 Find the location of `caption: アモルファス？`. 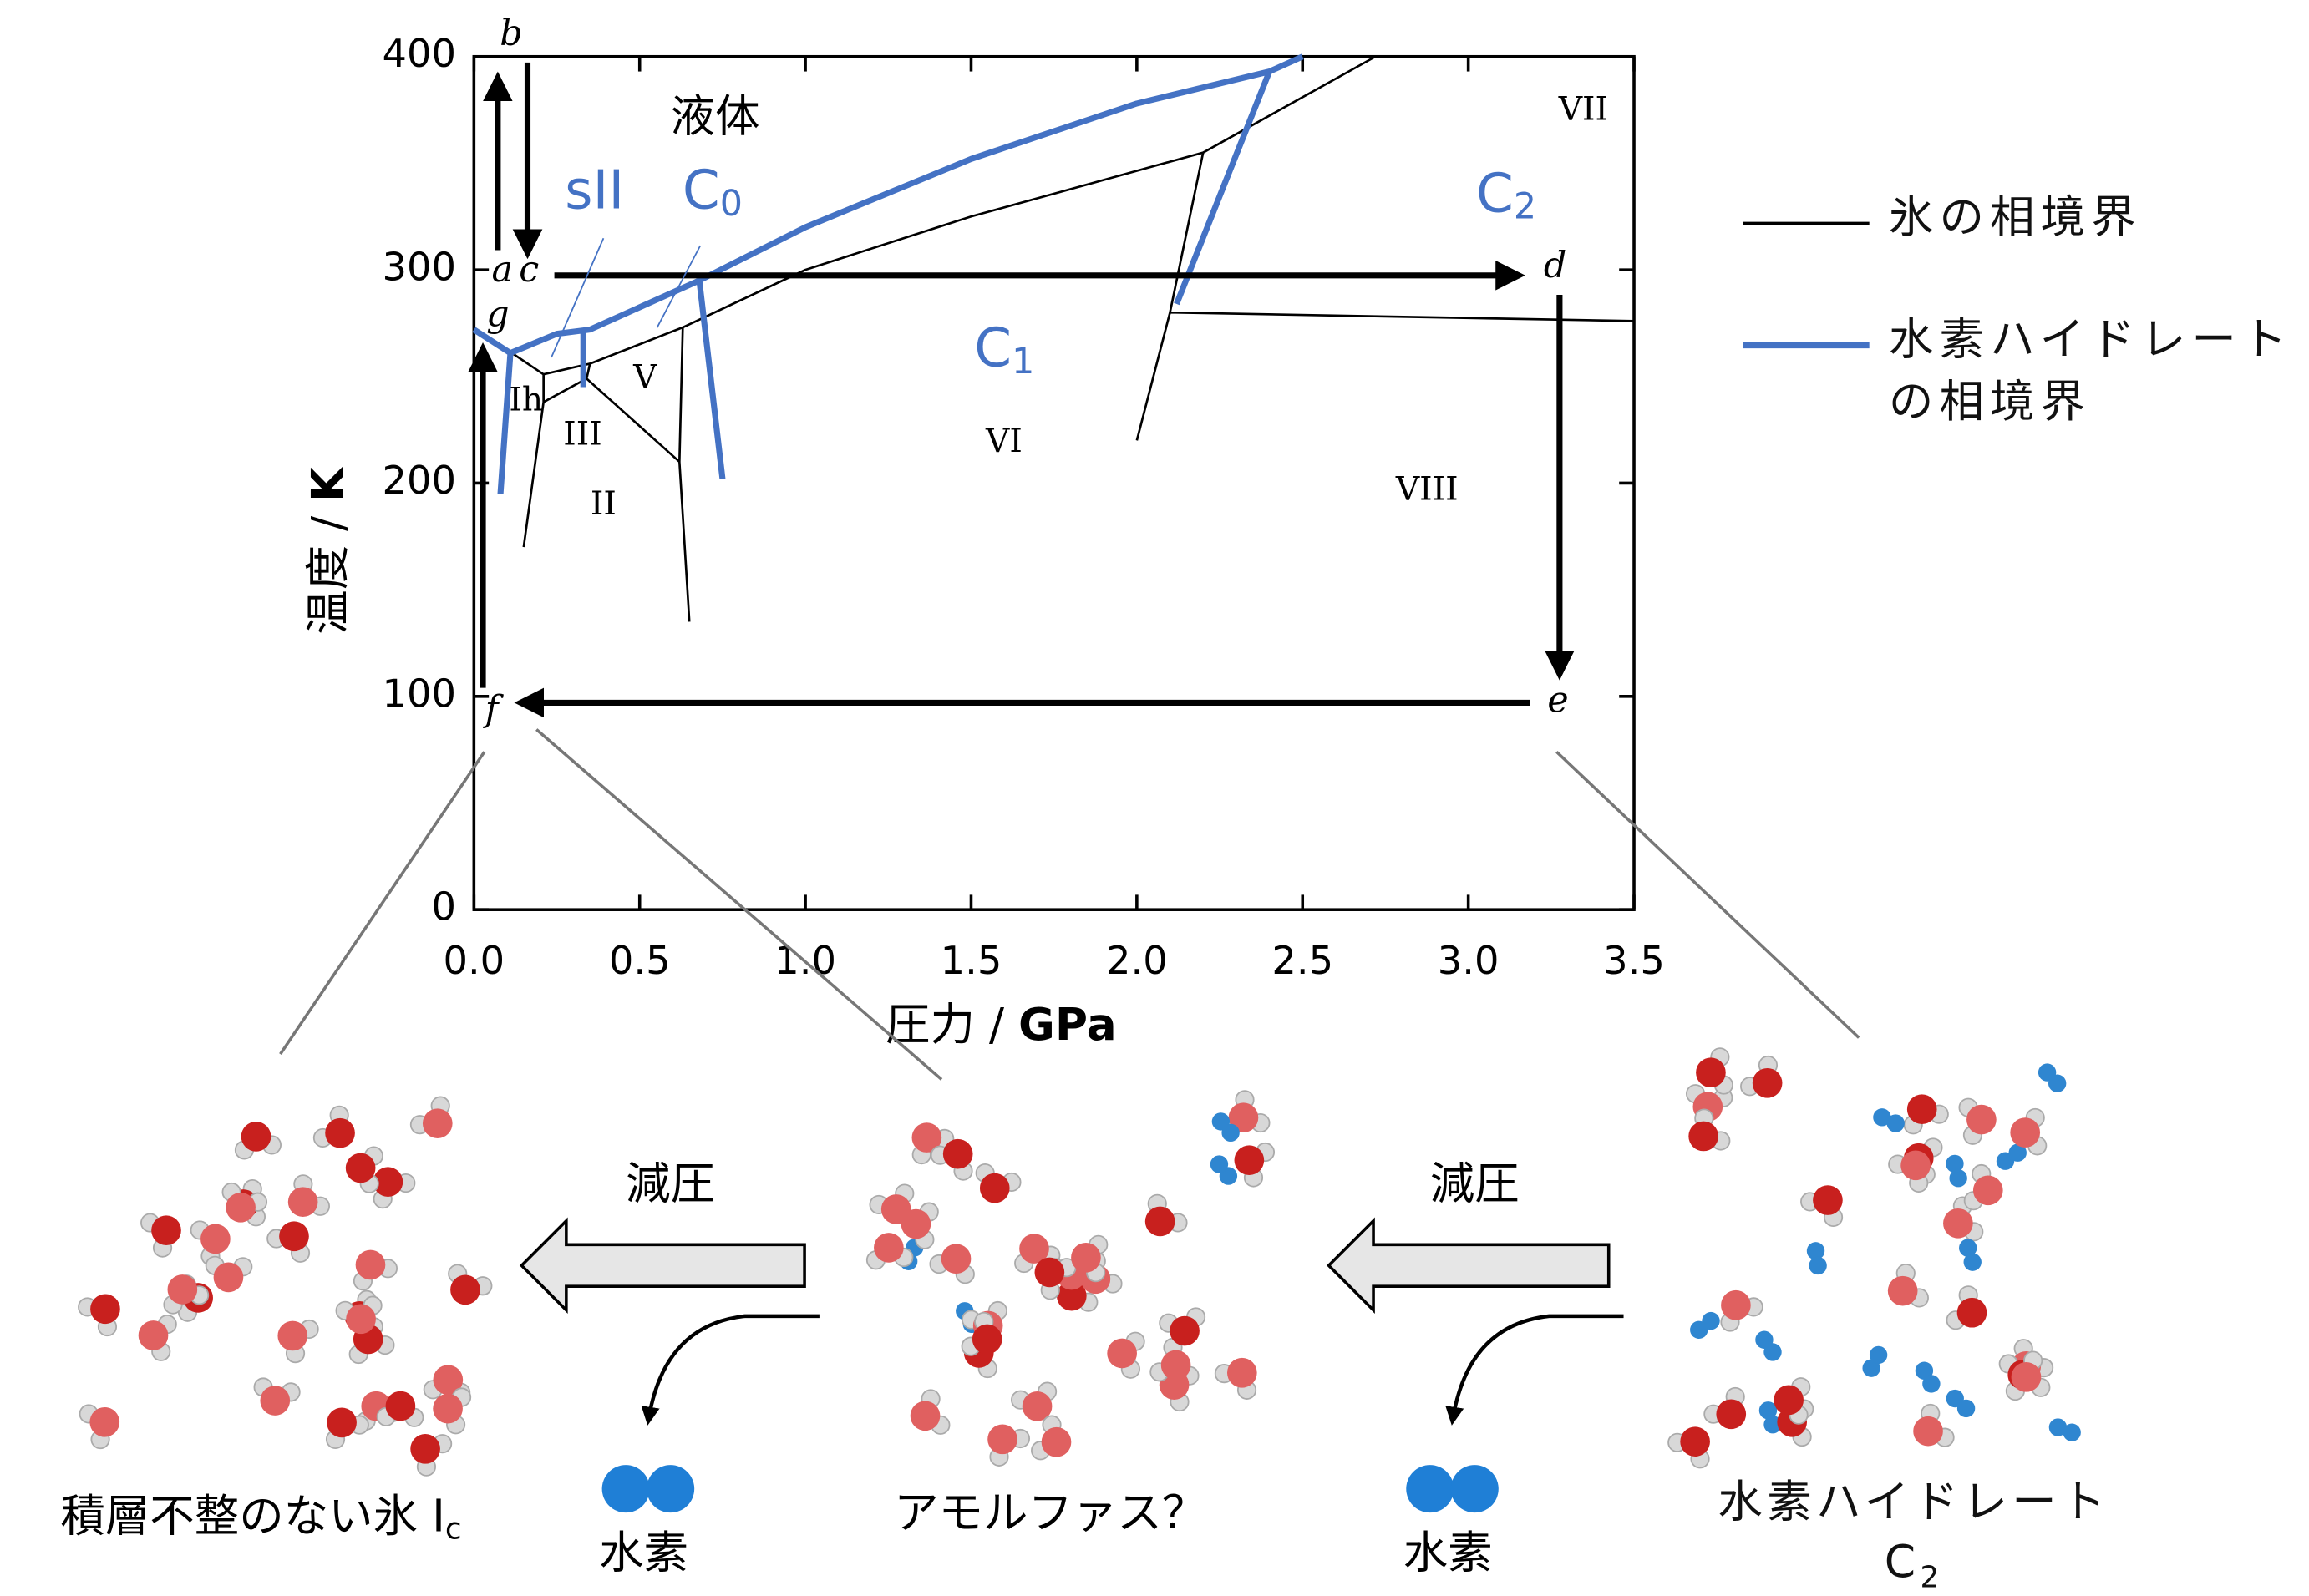

caption: アモルファス？ is located at coordinates (1050, 1512).